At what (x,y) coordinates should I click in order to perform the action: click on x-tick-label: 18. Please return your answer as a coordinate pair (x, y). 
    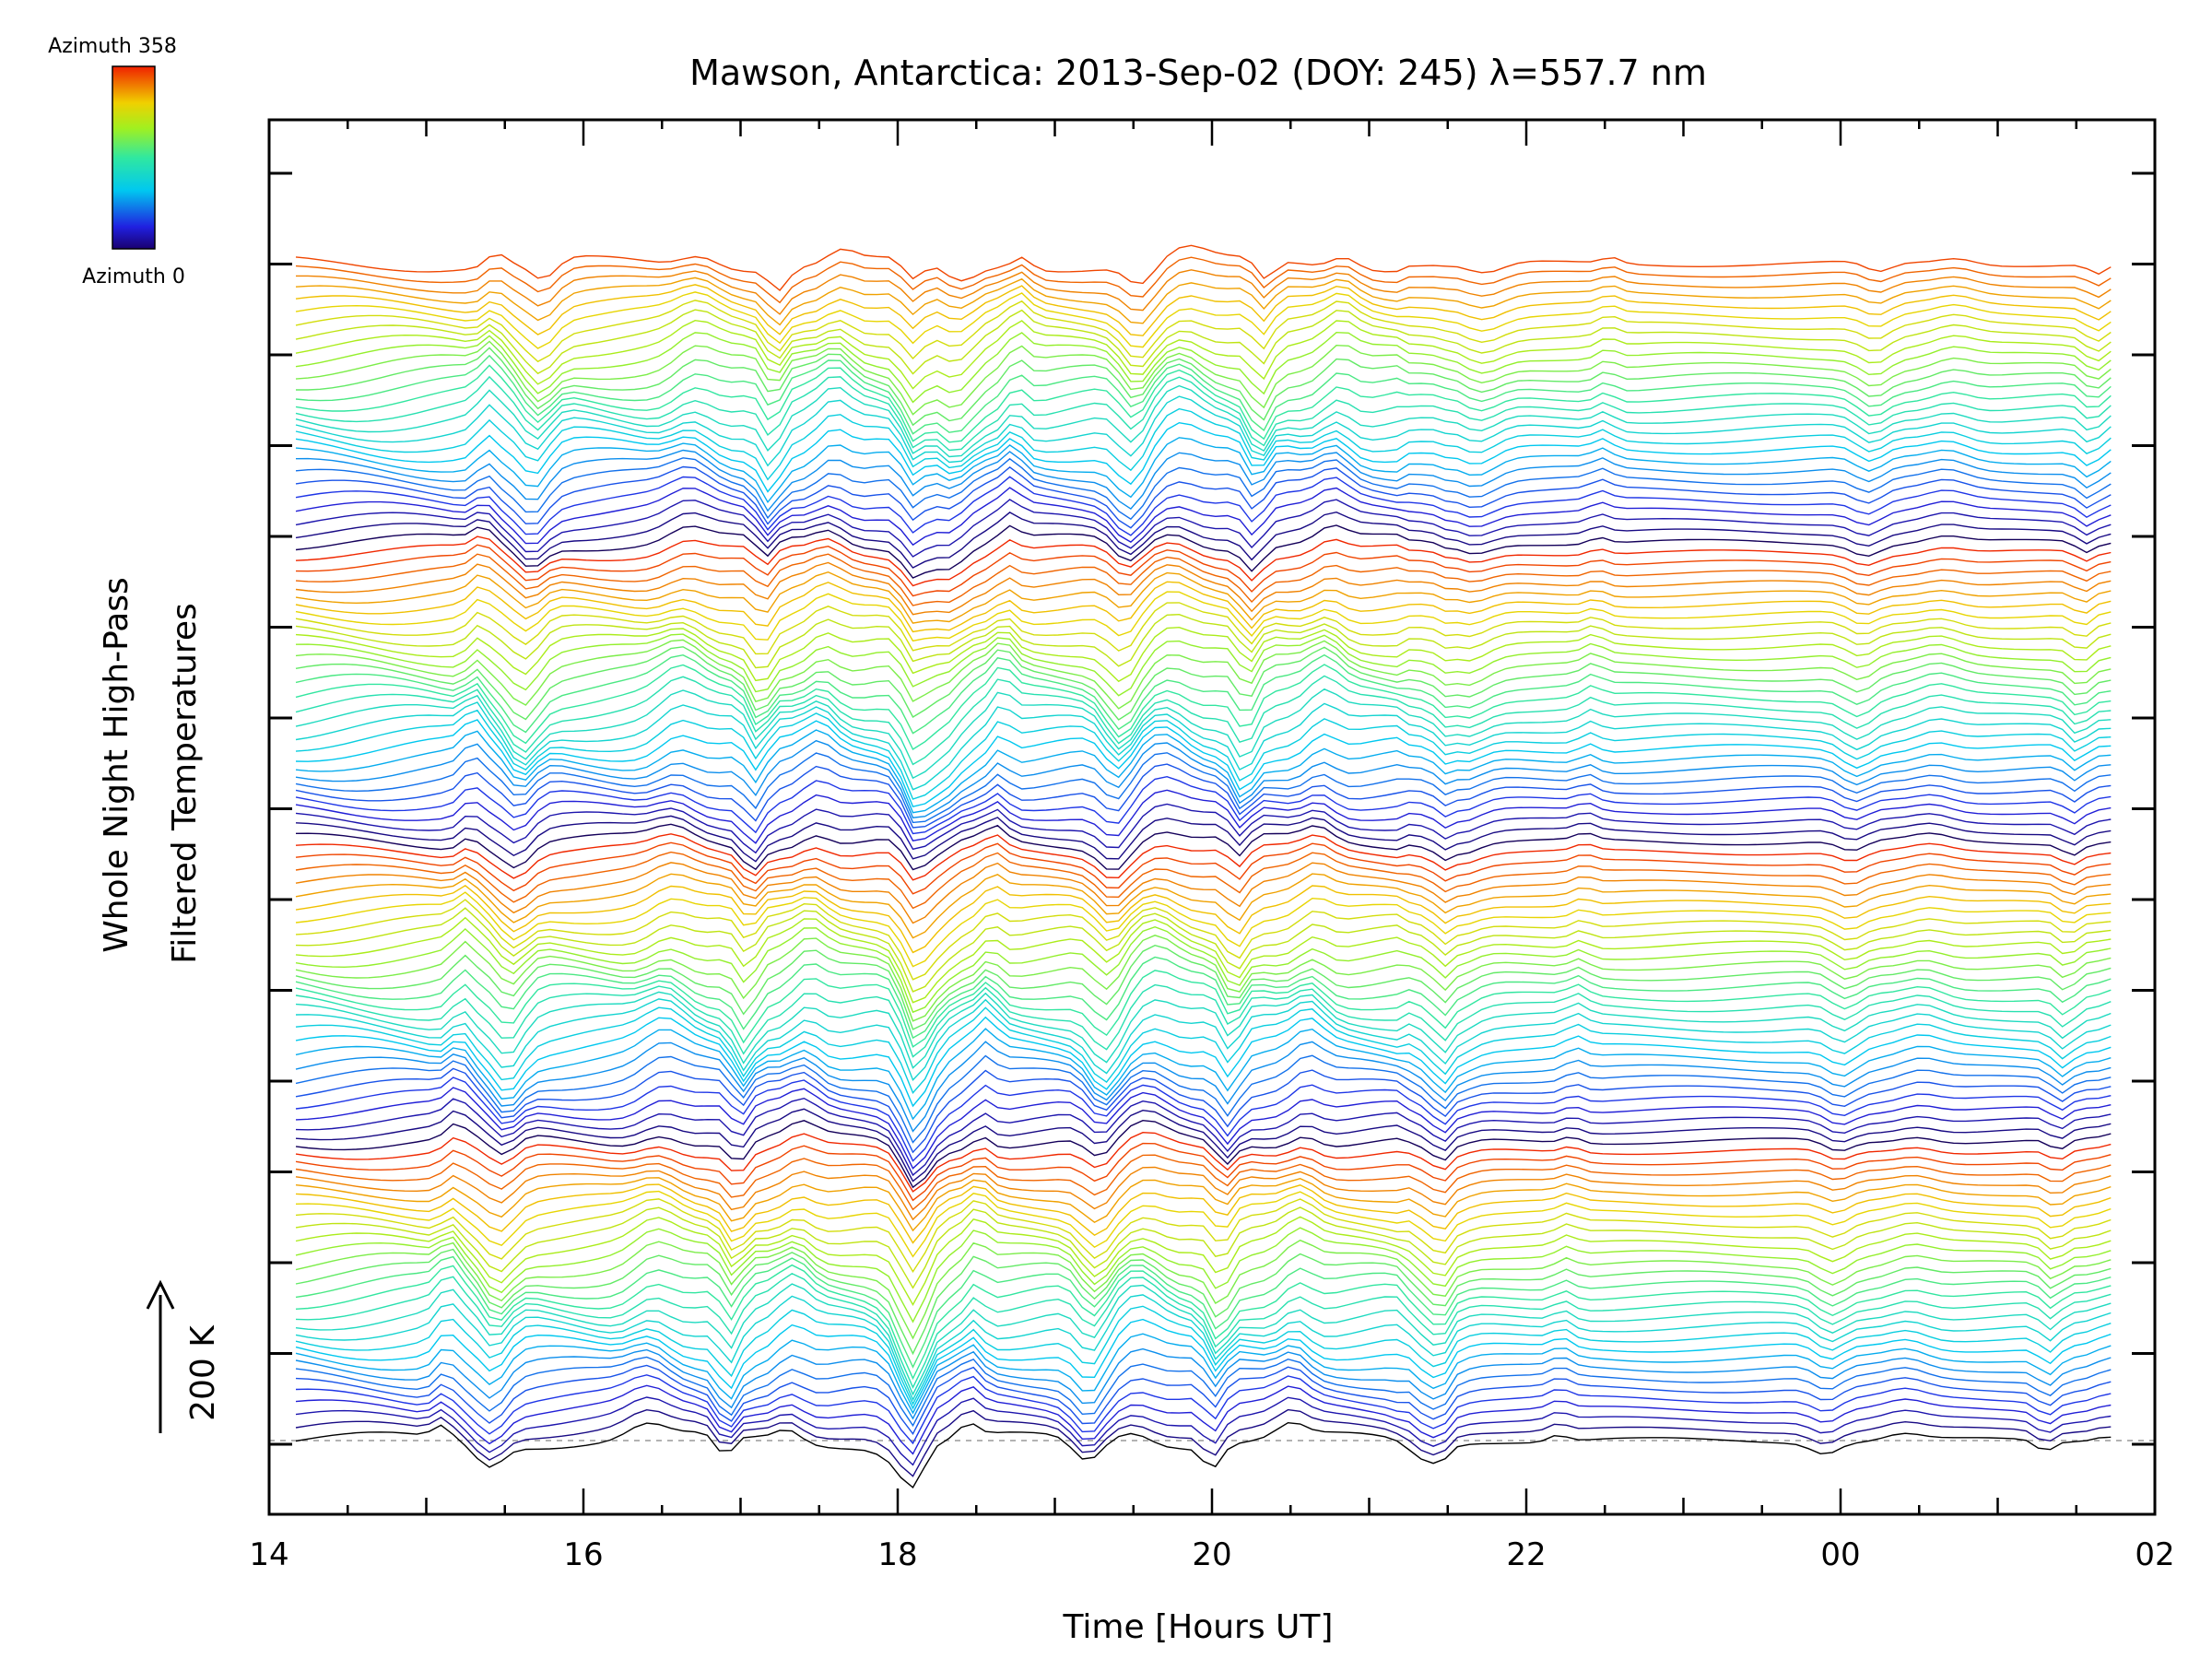
    Looking at the image, I should click on (897, 1554).